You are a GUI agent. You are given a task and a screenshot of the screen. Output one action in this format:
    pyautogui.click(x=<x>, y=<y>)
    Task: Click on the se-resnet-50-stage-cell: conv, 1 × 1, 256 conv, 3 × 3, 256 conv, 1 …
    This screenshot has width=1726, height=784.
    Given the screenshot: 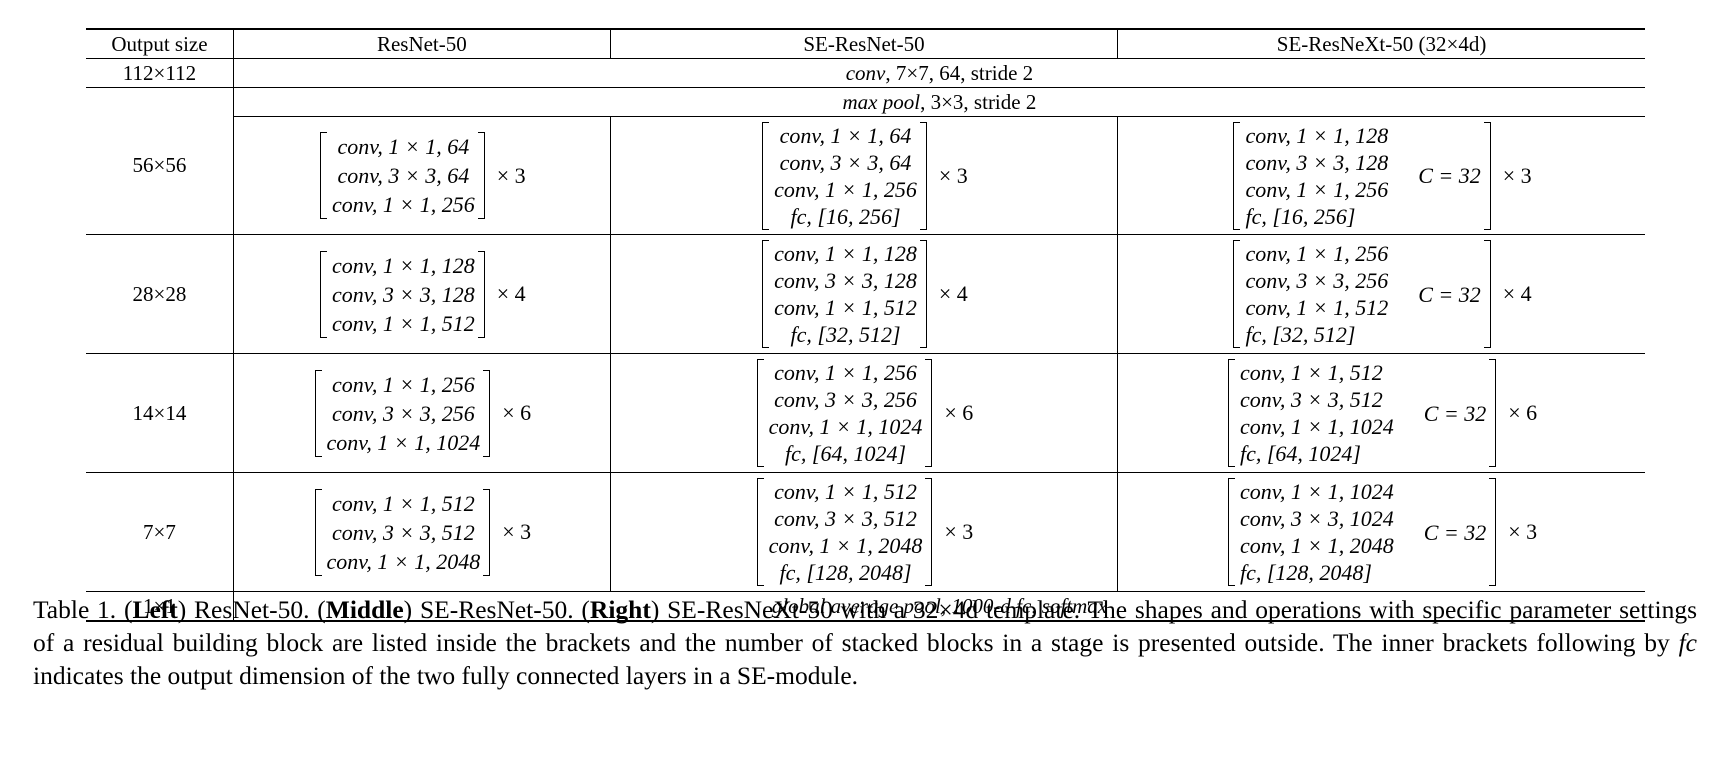 What is the action you would take?
    pyautogui.click(x=864, y=413)
    